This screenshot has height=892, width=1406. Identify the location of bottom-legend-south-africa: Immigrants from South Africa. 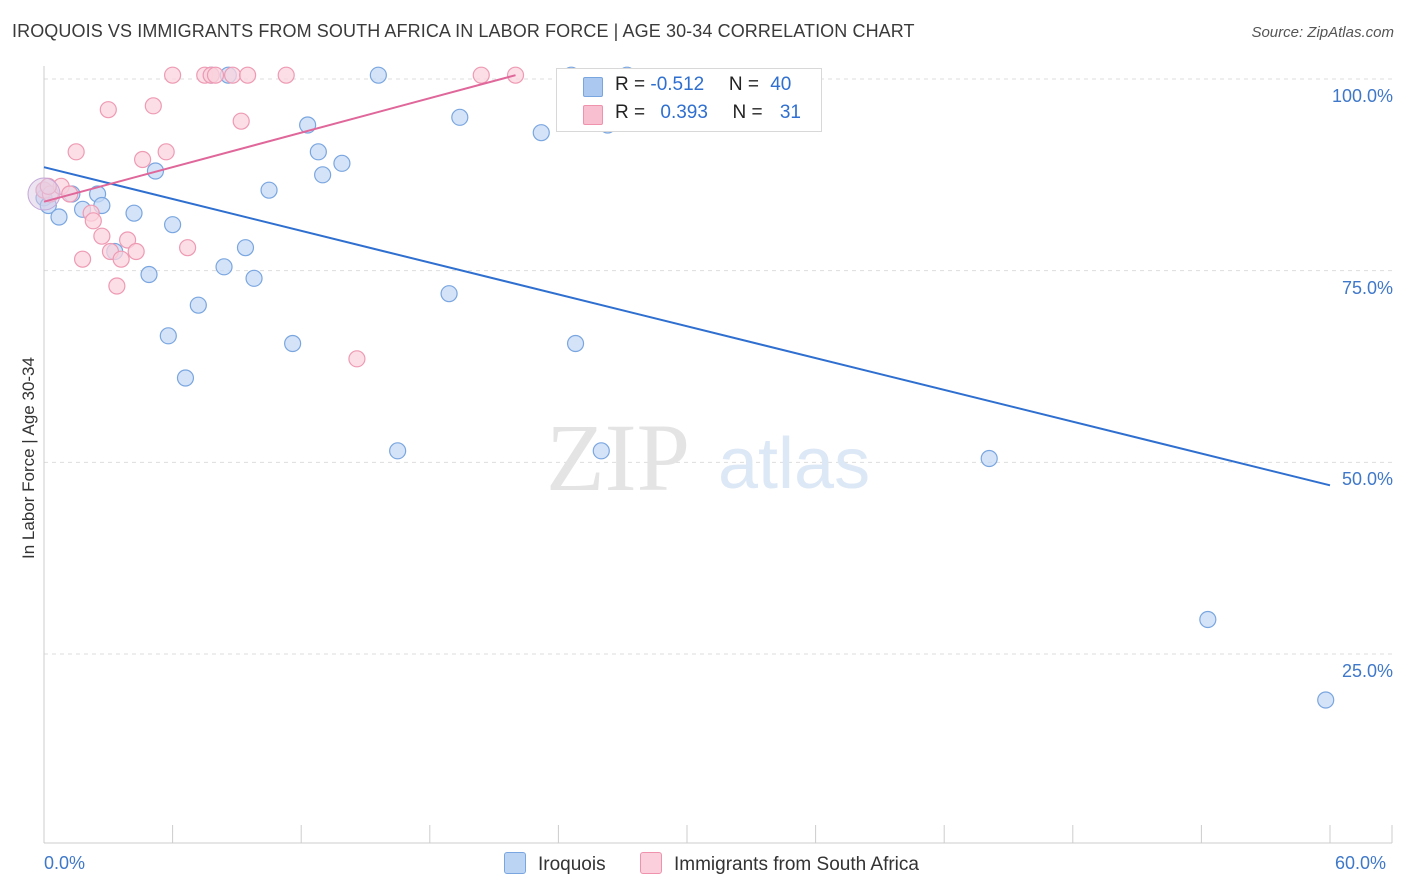
(779, 864).